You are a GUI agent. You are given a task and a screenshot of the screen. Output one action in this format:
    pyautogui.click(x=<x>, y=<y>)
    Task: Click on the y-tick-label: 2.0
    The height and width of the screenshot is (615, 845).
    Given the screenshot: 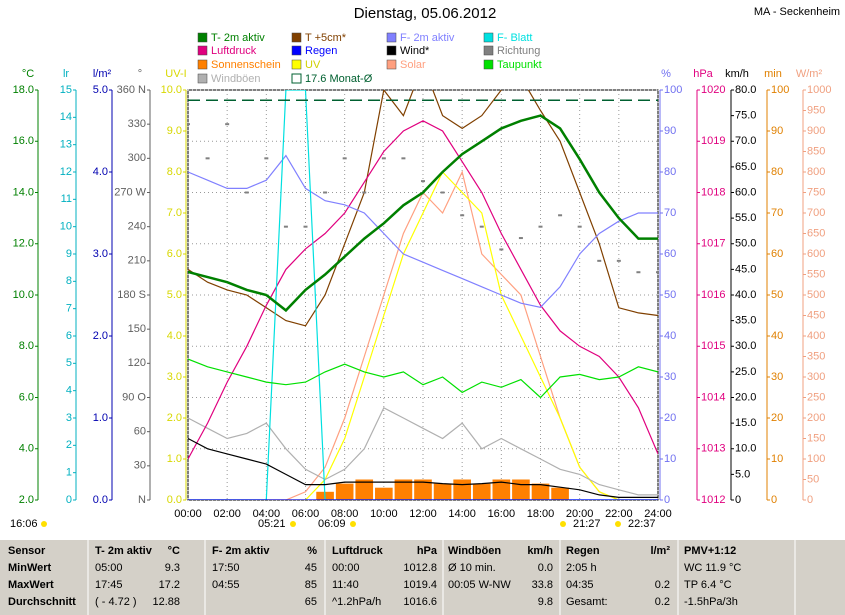 What is the action you would take?
    pyautogui.click(x=100, y=336)
    